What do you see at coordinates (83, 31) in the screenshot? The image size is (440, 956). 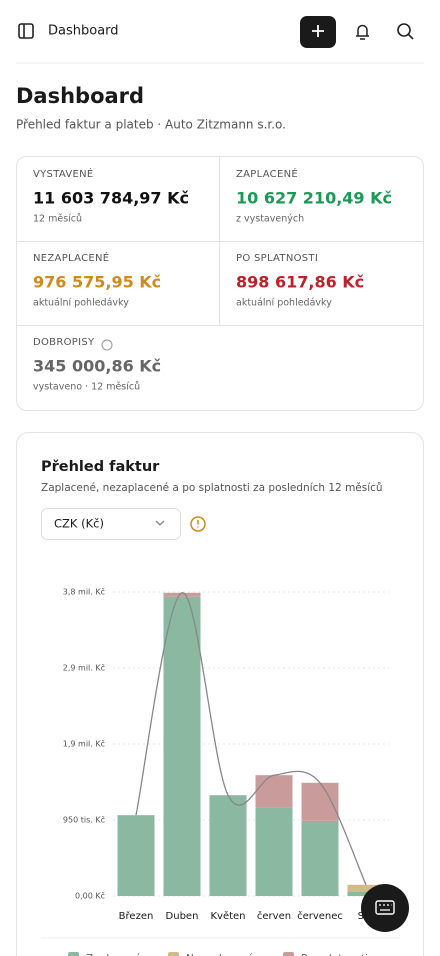 I see `header-title: Dashboard` at bounding box center [83, 31].